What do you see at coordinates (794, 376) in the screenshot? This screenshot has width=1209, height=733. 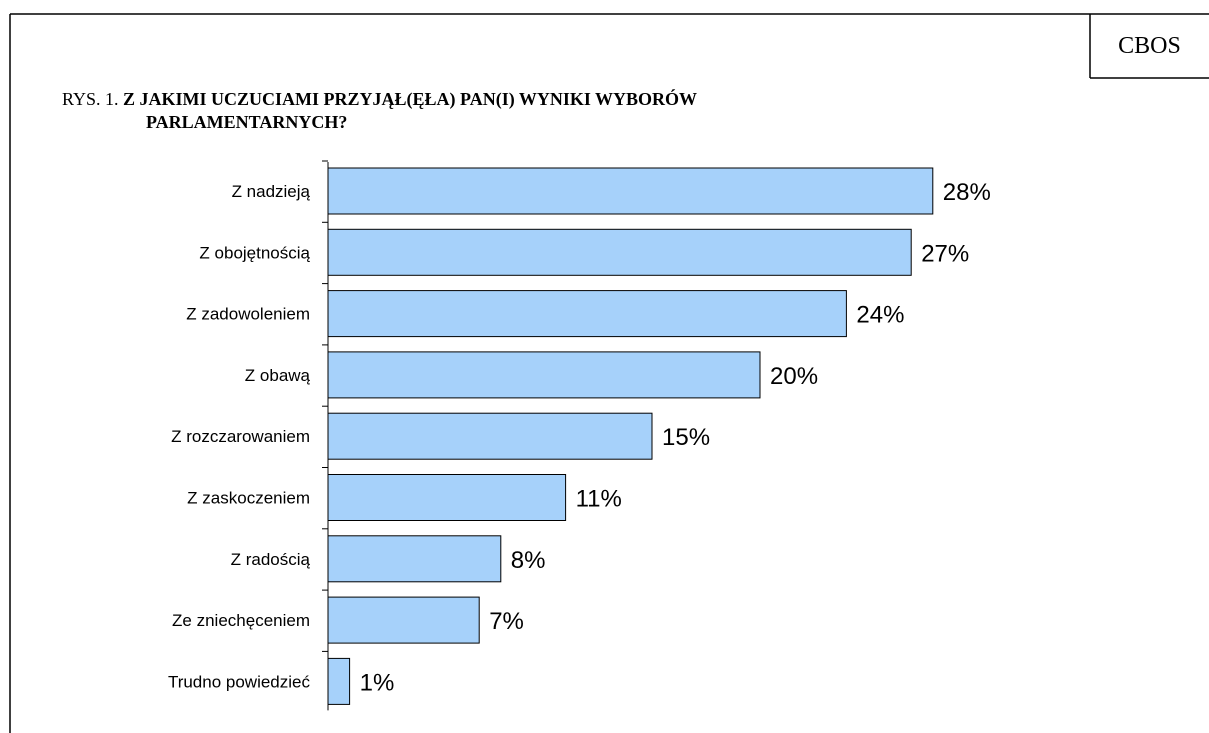 I see `value-label: 20%` at bounding box center [794, 376].